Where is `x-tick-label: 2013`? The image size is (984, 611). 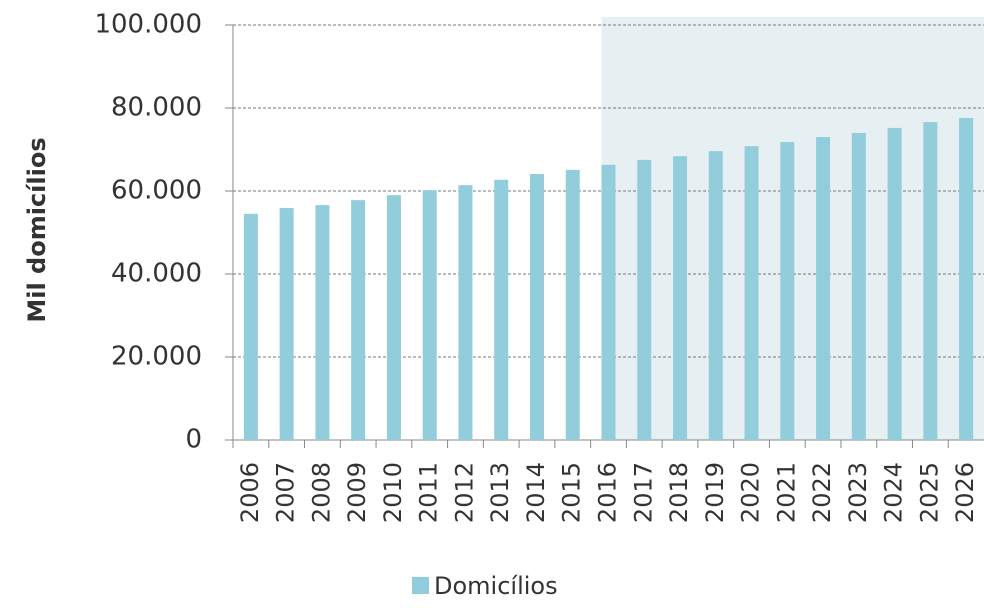
x-tick-label: 2013 is located at coordinates (500, 492).